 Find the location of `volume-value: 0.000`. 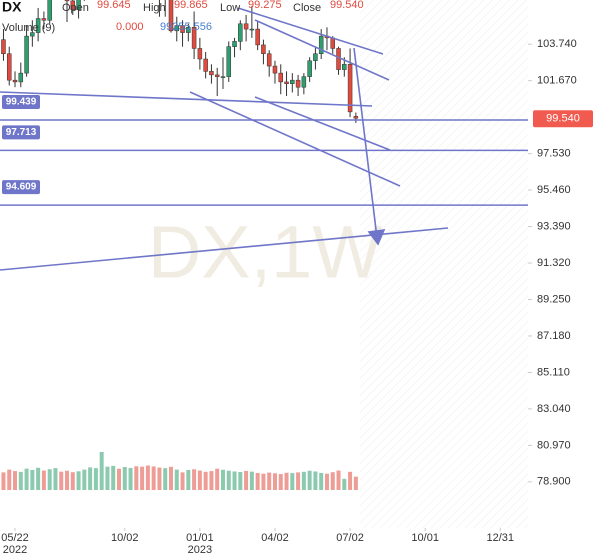

volume-value: 0.000 is located at coordinates (130, 27).